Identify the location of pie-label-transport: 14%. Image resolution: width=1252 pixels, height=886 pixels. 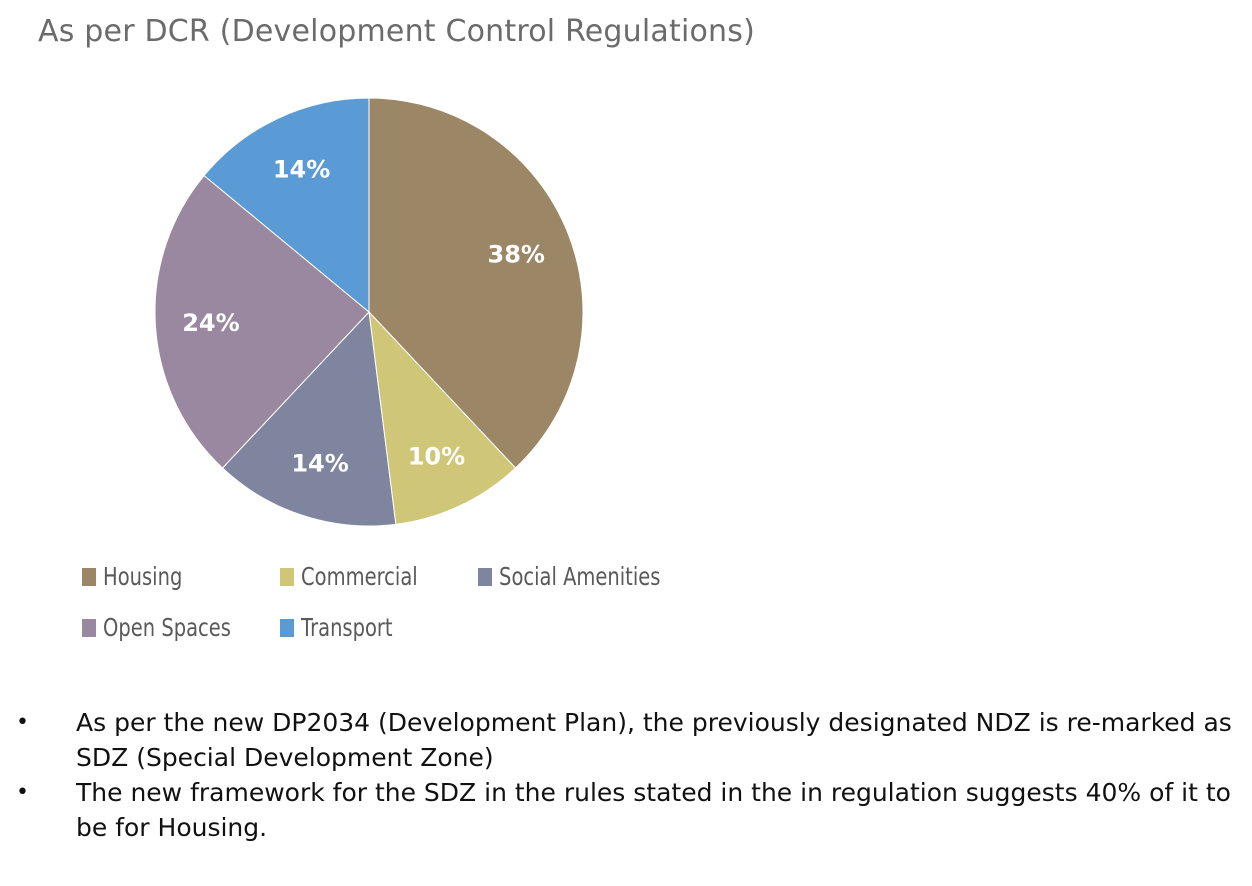
(301, 170).